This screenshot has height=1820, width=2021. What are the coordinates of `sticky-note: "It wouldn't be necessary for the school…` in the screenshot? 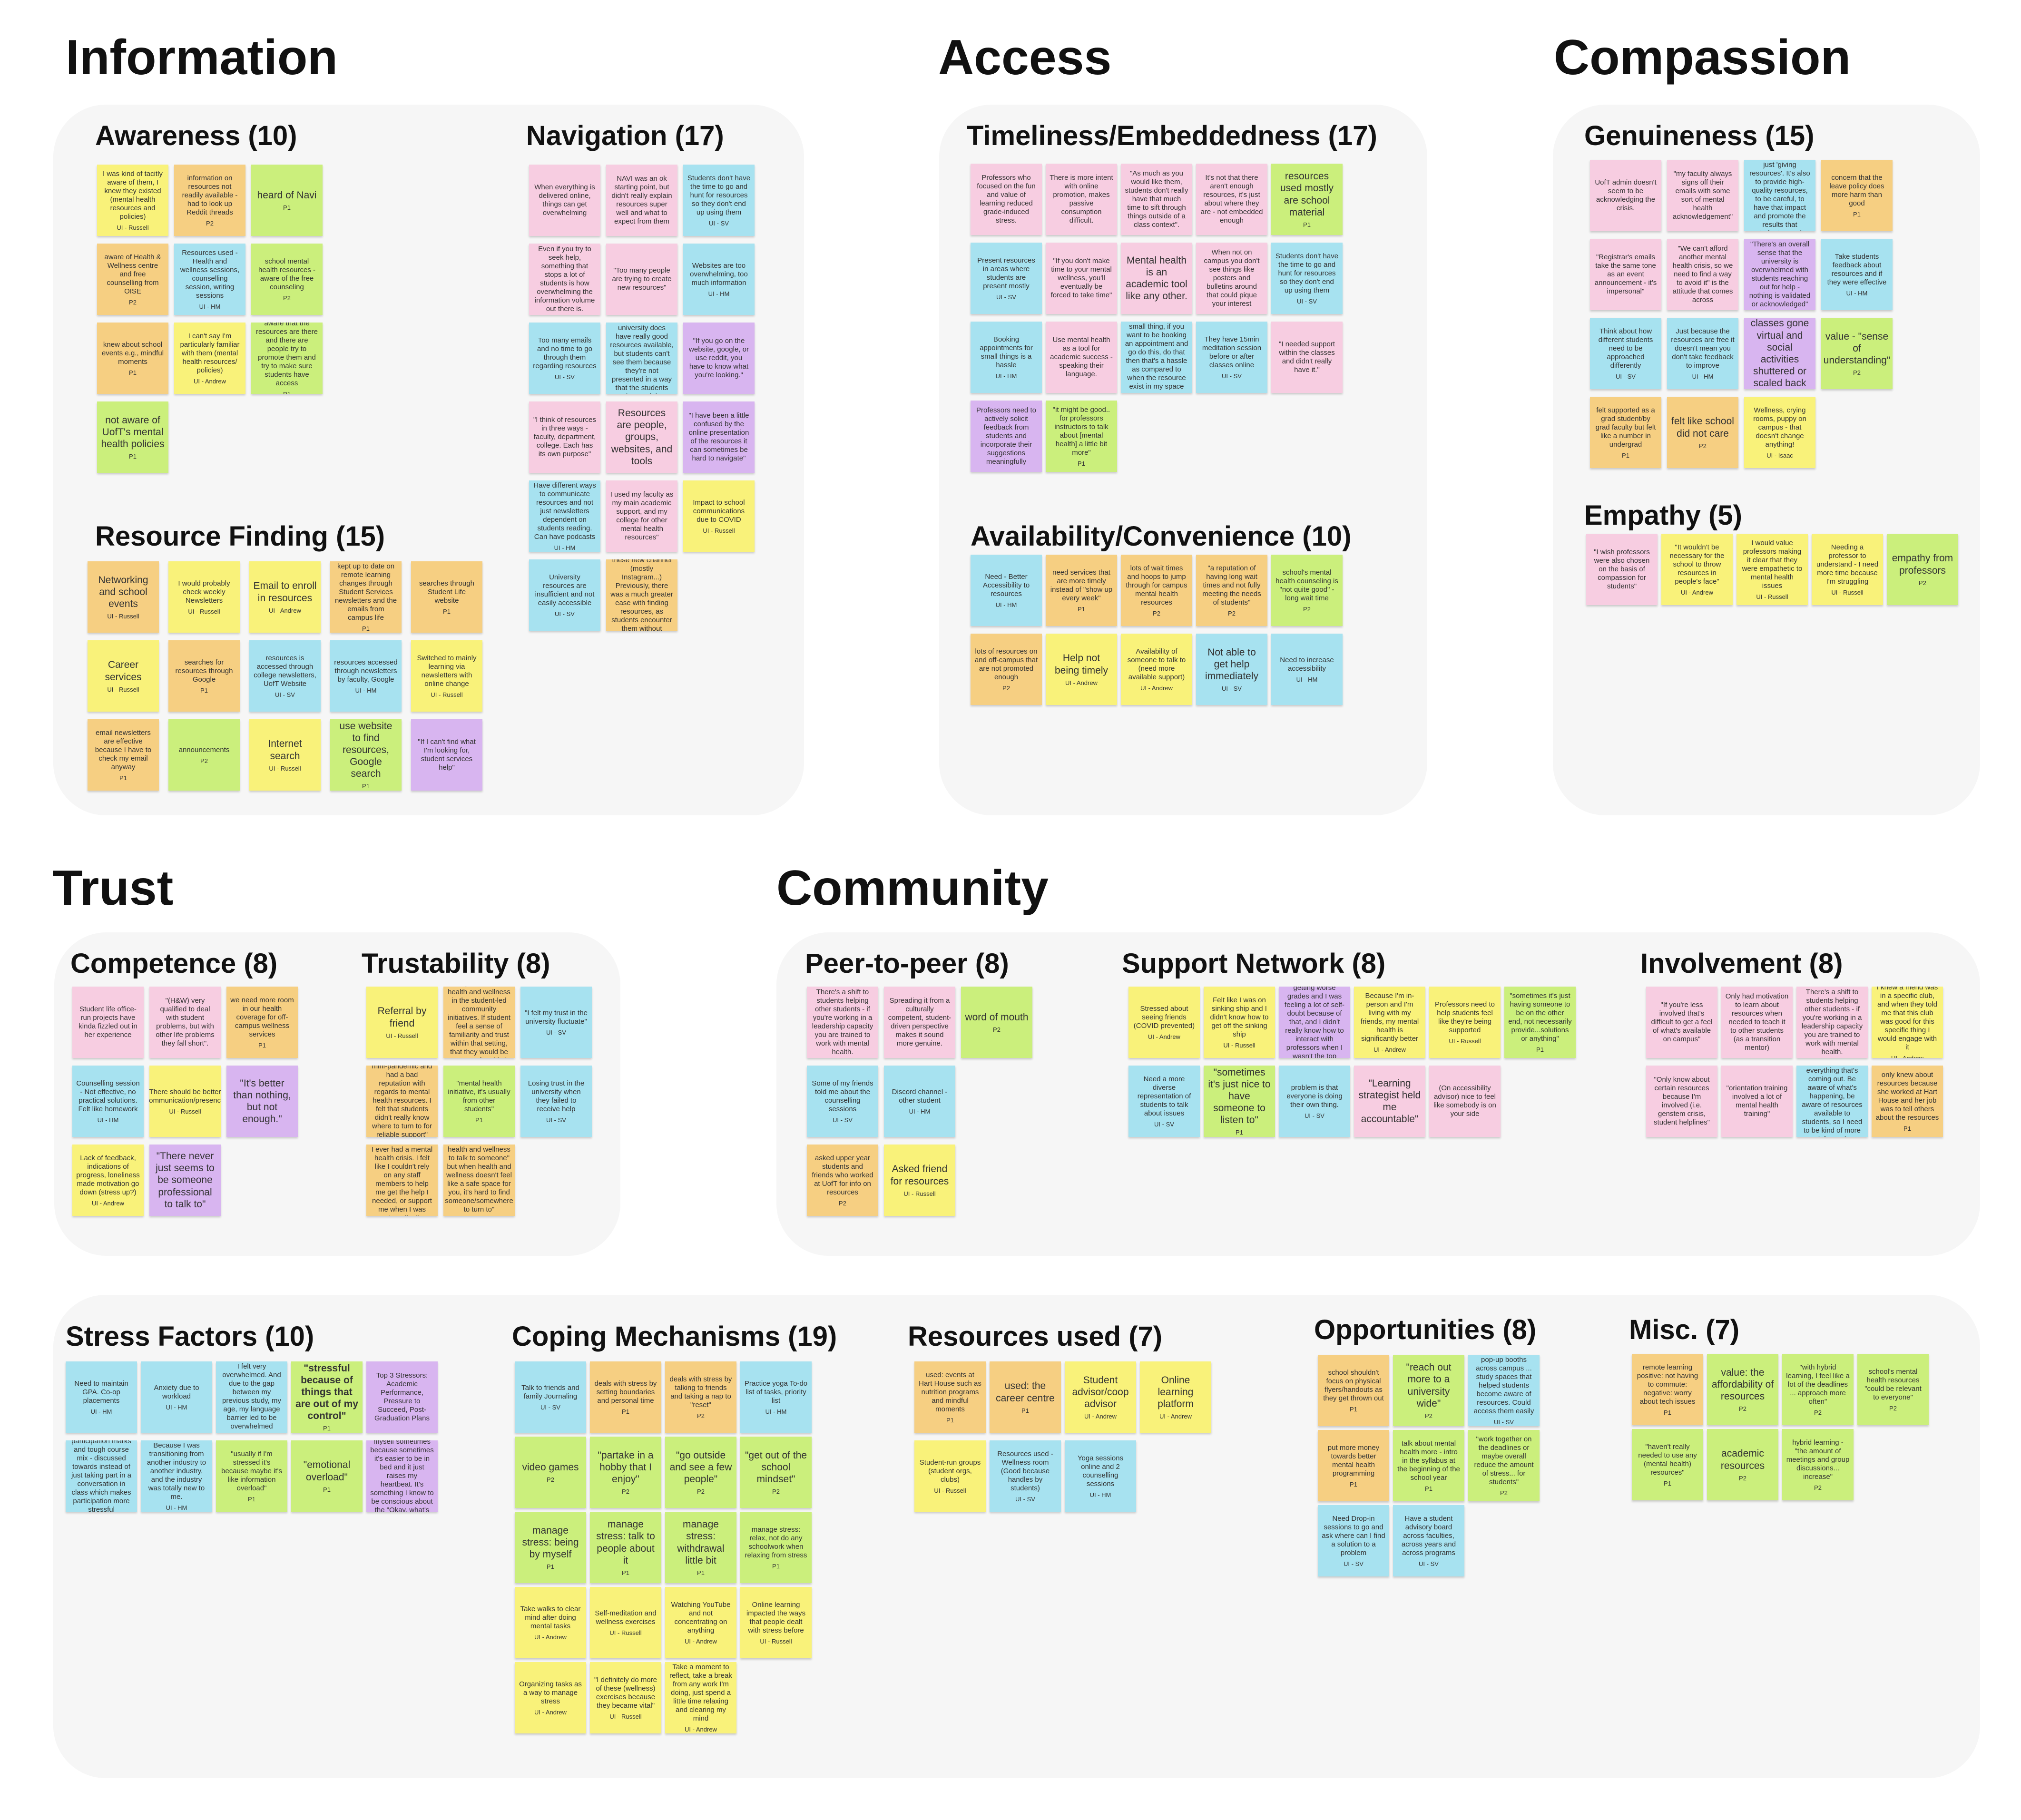 It's located at (1697, 569).